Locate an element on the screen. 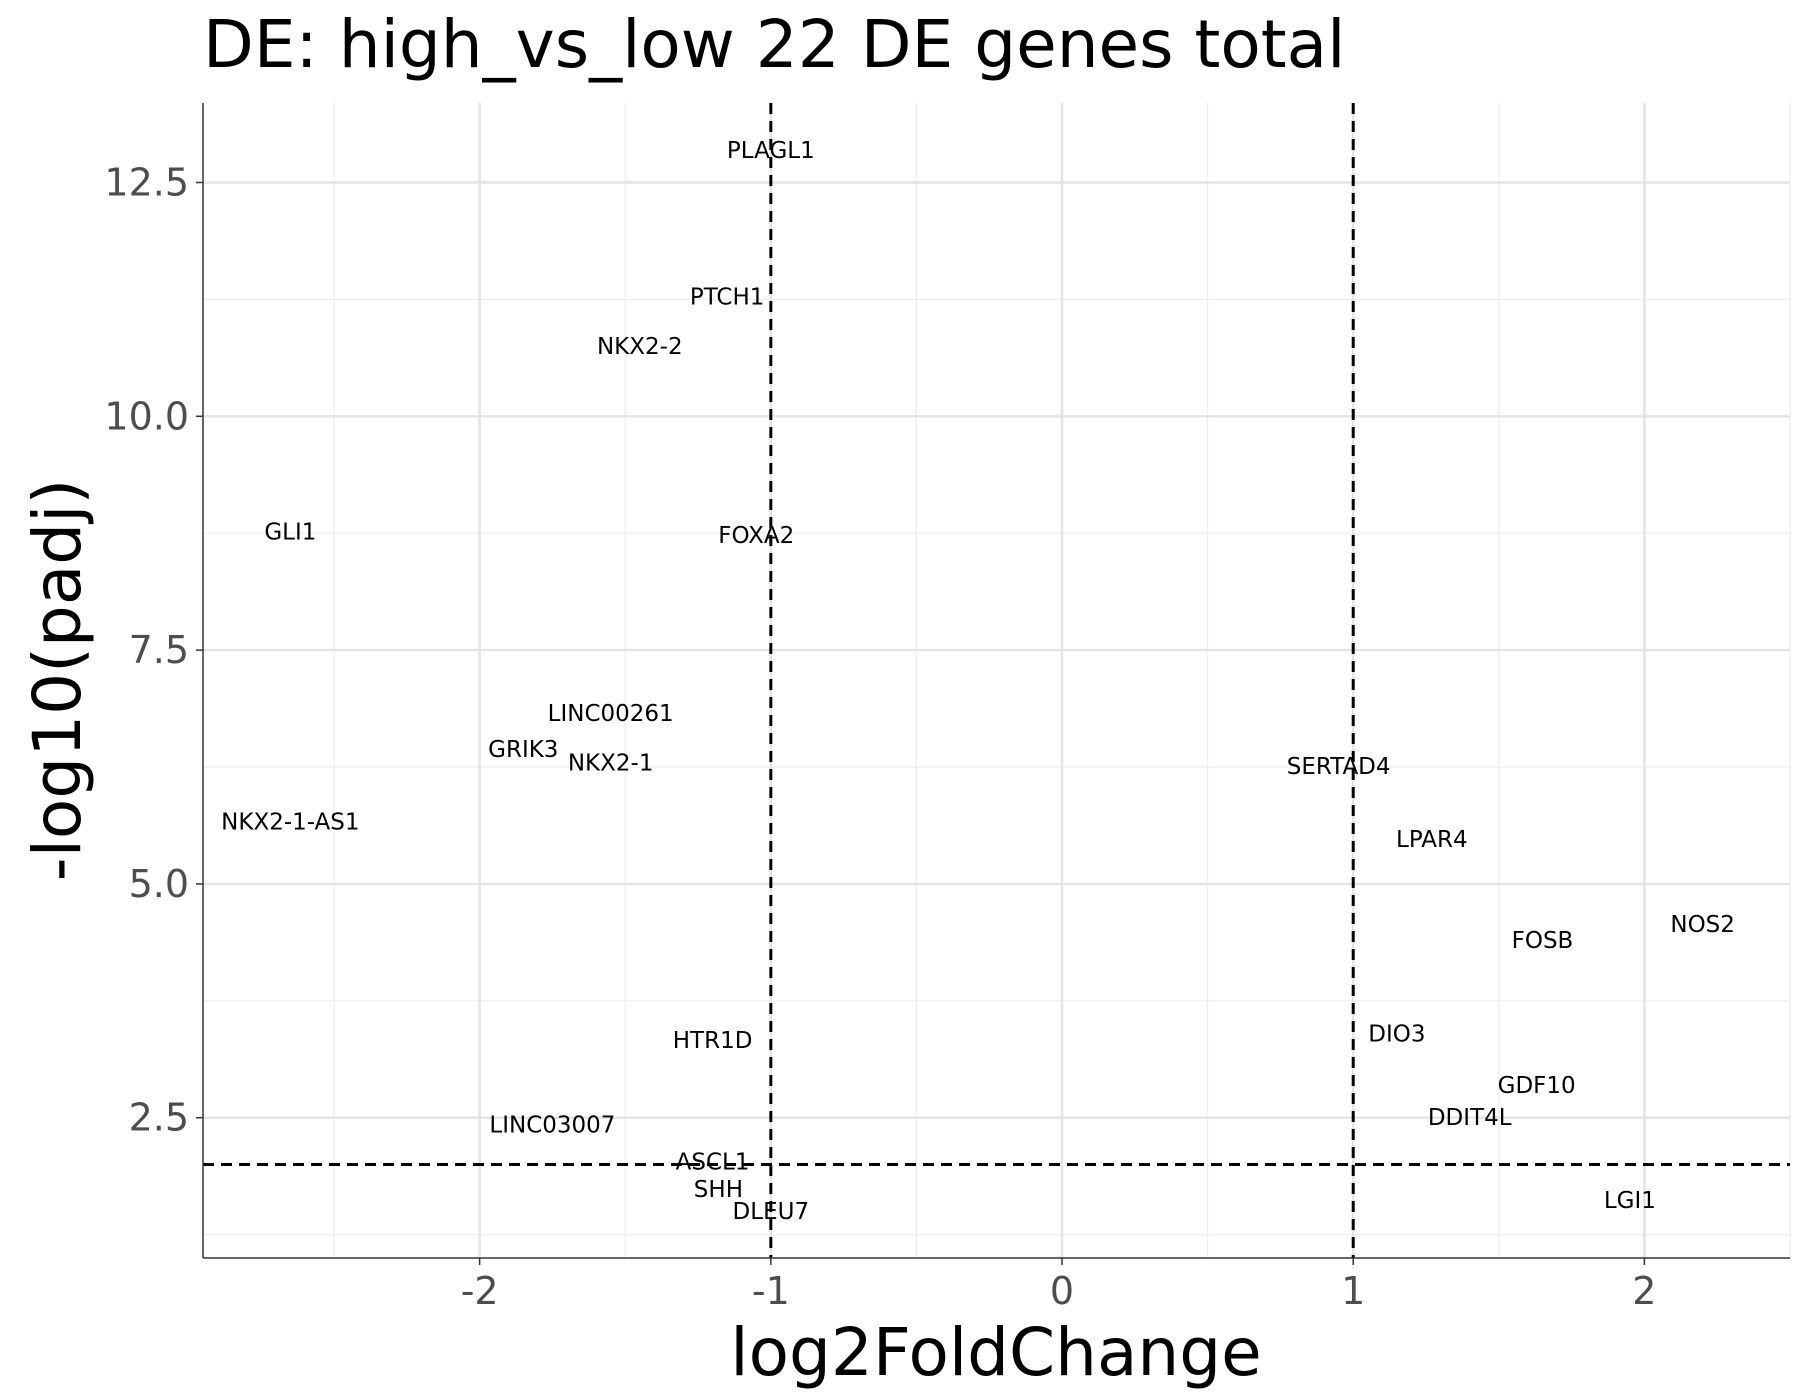 The image size is (1800, 1400). x-tick-label: 2 is located at coordinates (1644, 1291).